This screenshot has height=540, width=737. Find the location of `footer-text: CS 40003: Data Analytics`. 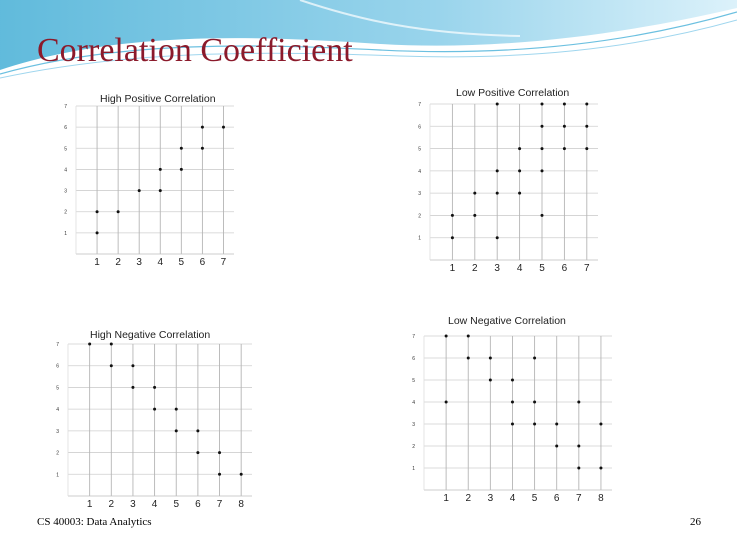

footer-text: CS 40003: Data Analytics is located at coordinates (94, 522).